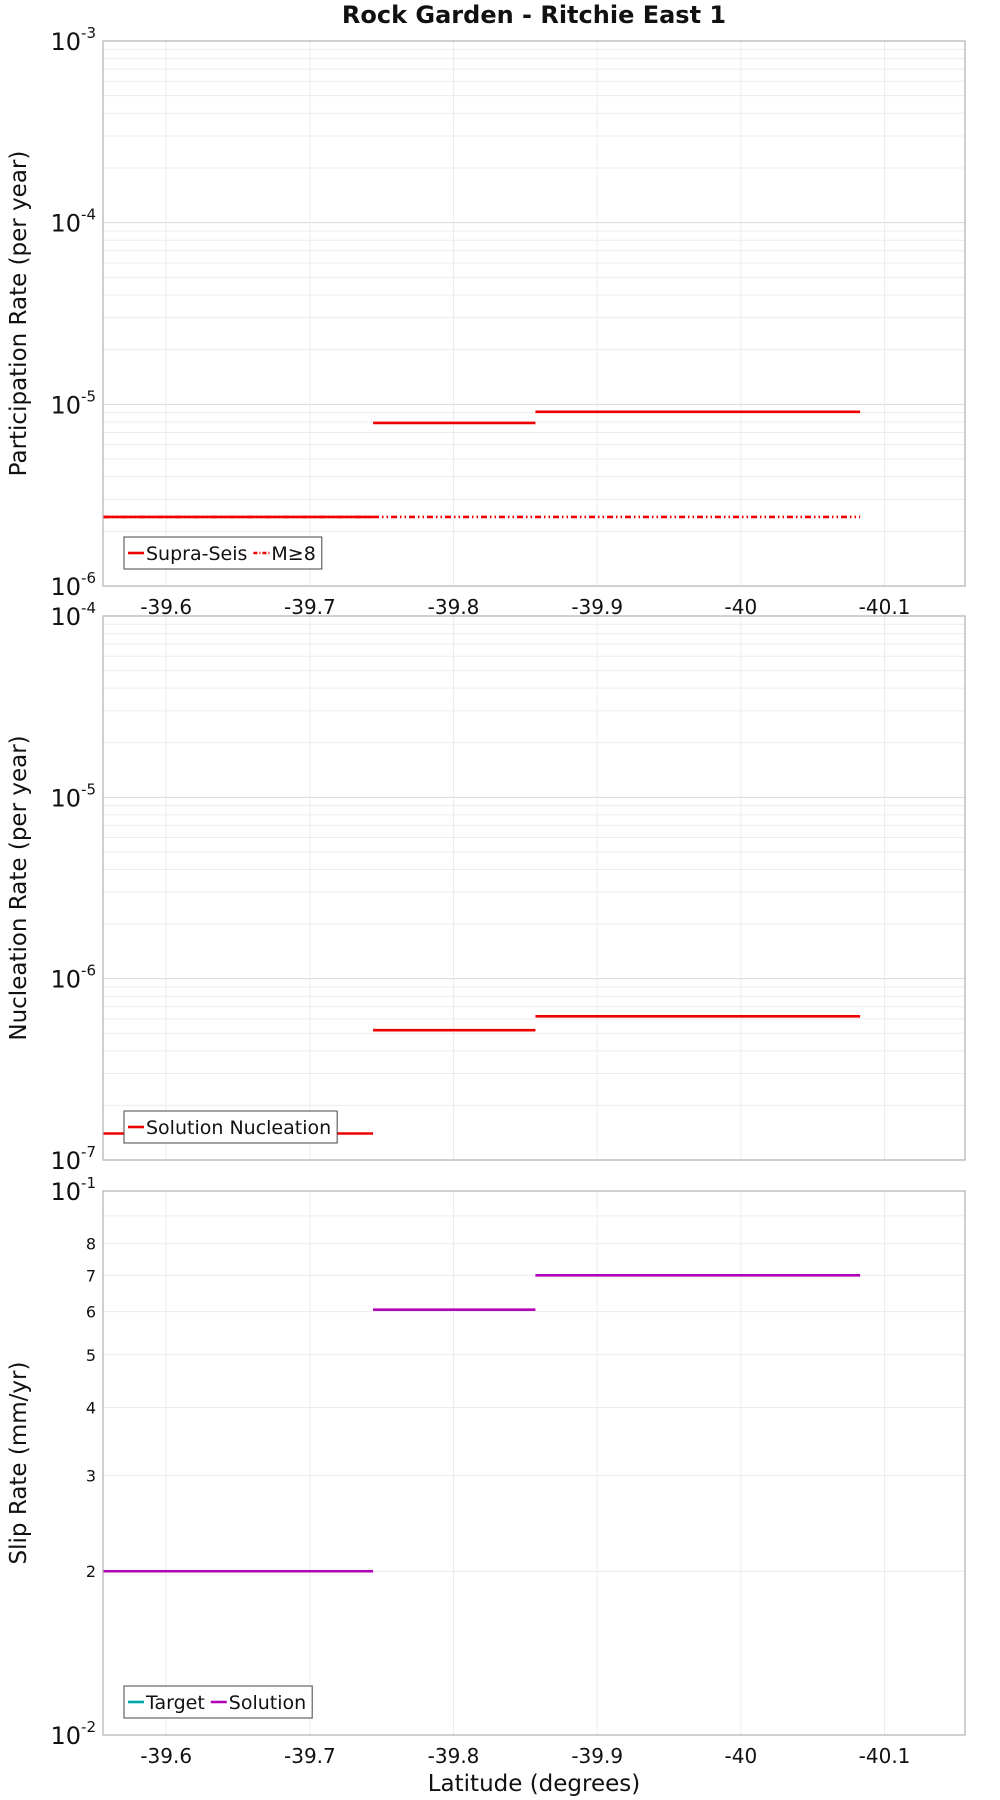  Describe the element at coordinates (73, 40) in the screenshot. I see `y-tick-label: 10⁻³` at that location.